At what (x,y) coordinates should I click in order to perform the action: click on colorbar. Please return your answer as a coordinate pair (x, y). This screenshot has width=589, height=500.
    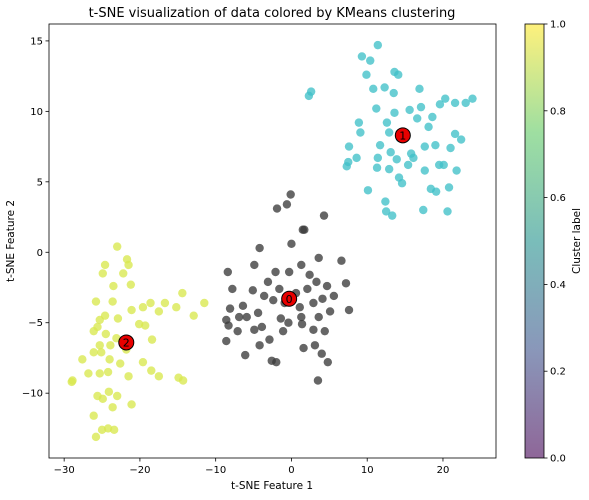
    Looking at the image, I should click on (534, 241).